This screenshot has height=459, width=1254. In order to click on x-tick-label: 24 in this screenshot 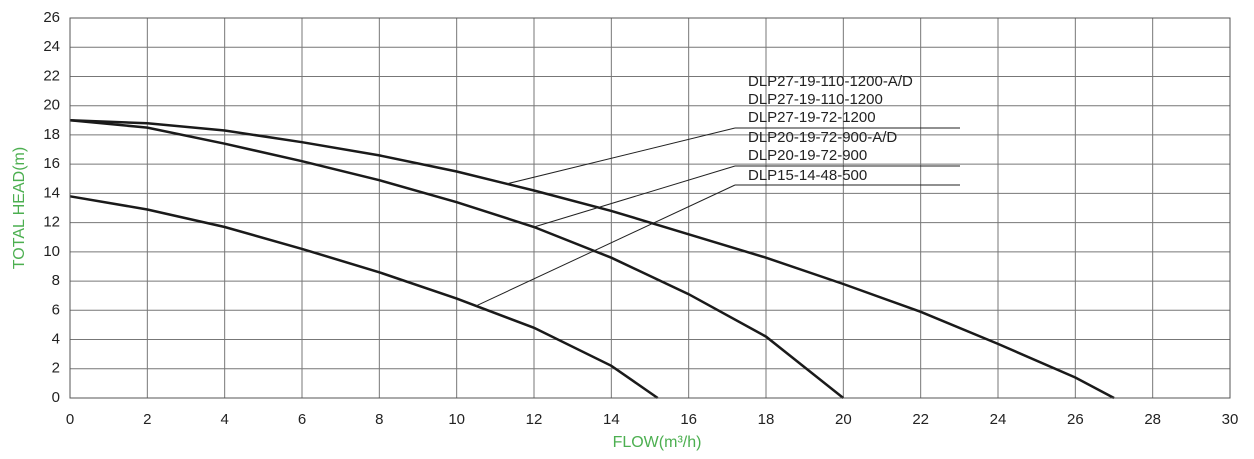, I will do `click(998, 419)`.